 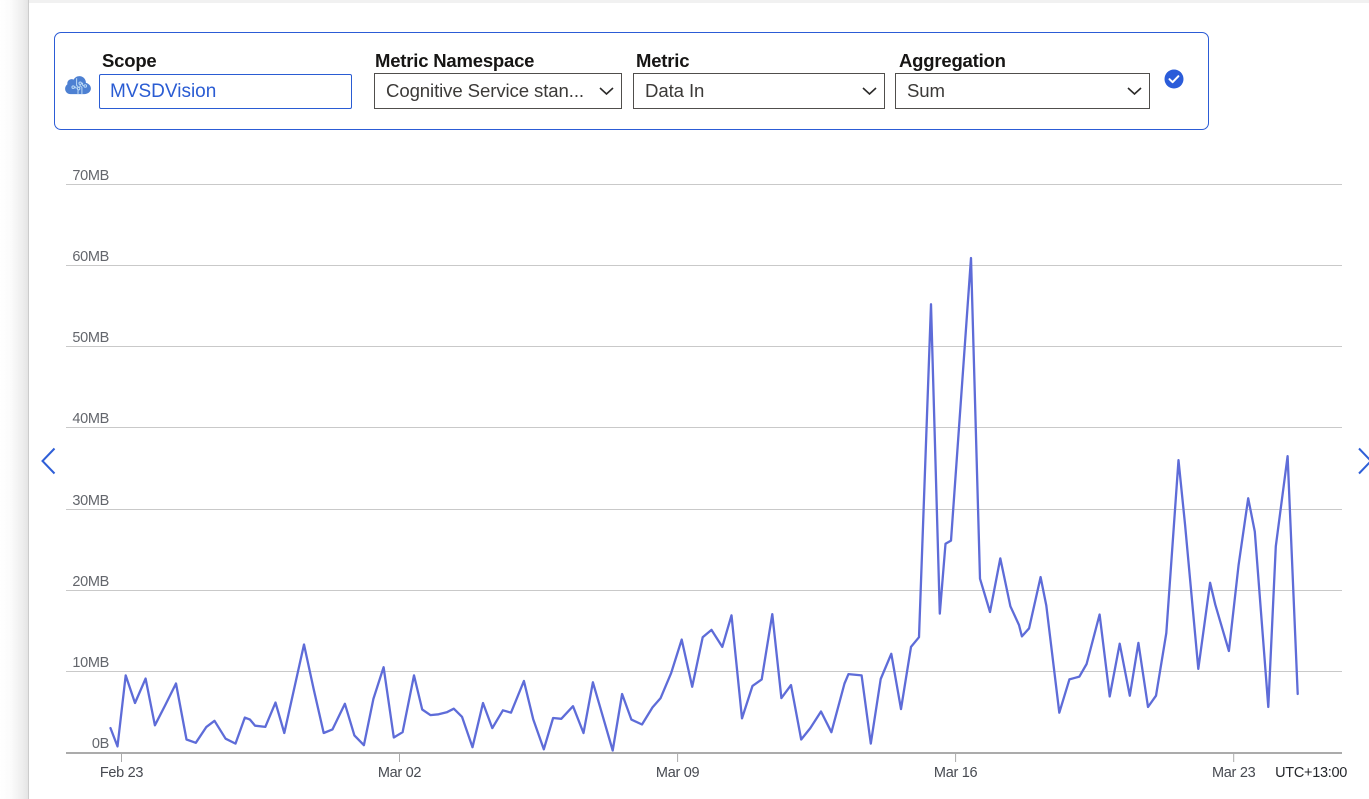 I want to click on svg-text: UTC+13:00, so click(x=1311, y=773).